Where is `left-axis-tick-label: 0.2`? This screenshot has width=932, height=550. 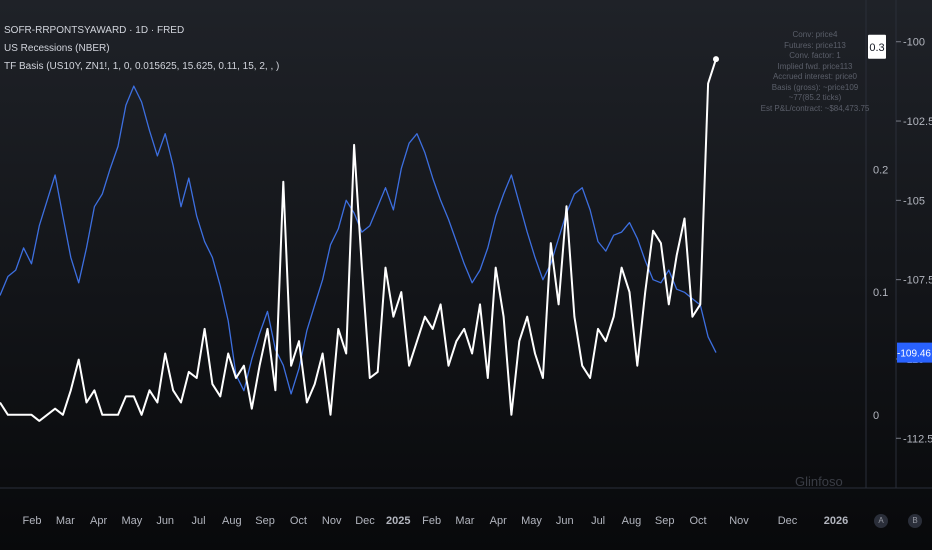
left-axis-tick-label: 0.2 is located at coordinates (880, 170).